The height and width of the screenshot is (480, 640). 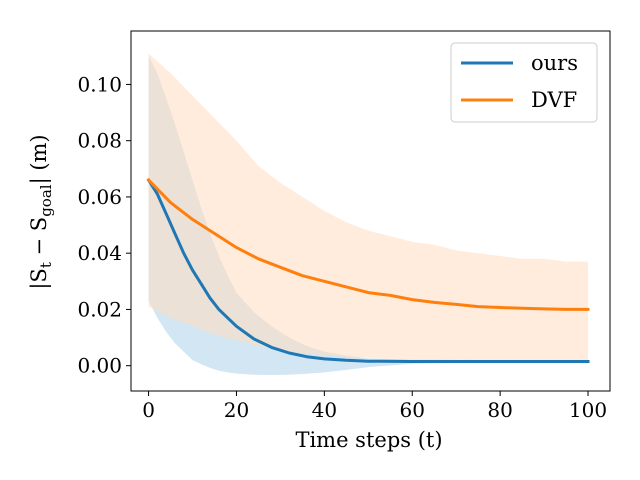 What do you see at coordinates (99, 84) in the screenshot?
I see `y-tick-label: 0.10` at bounding box center [99, 84].